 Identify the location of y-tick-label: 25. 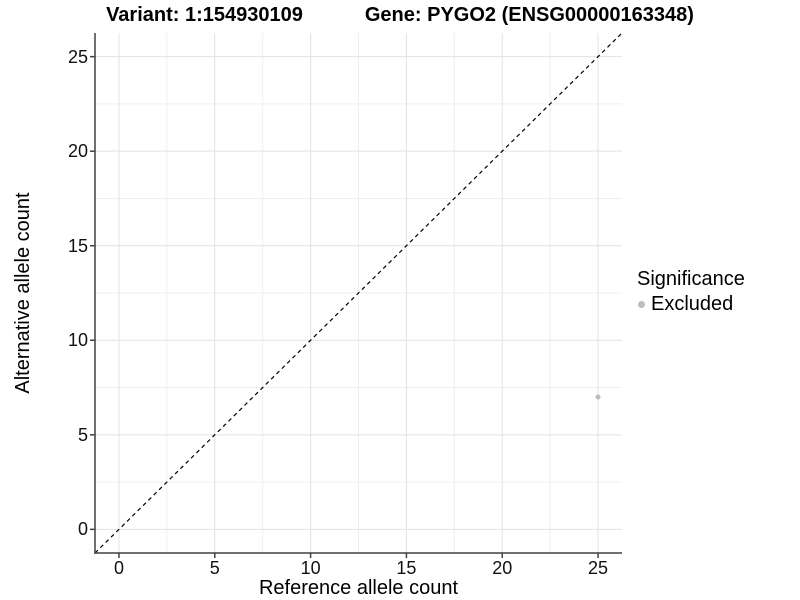
(77, 56).